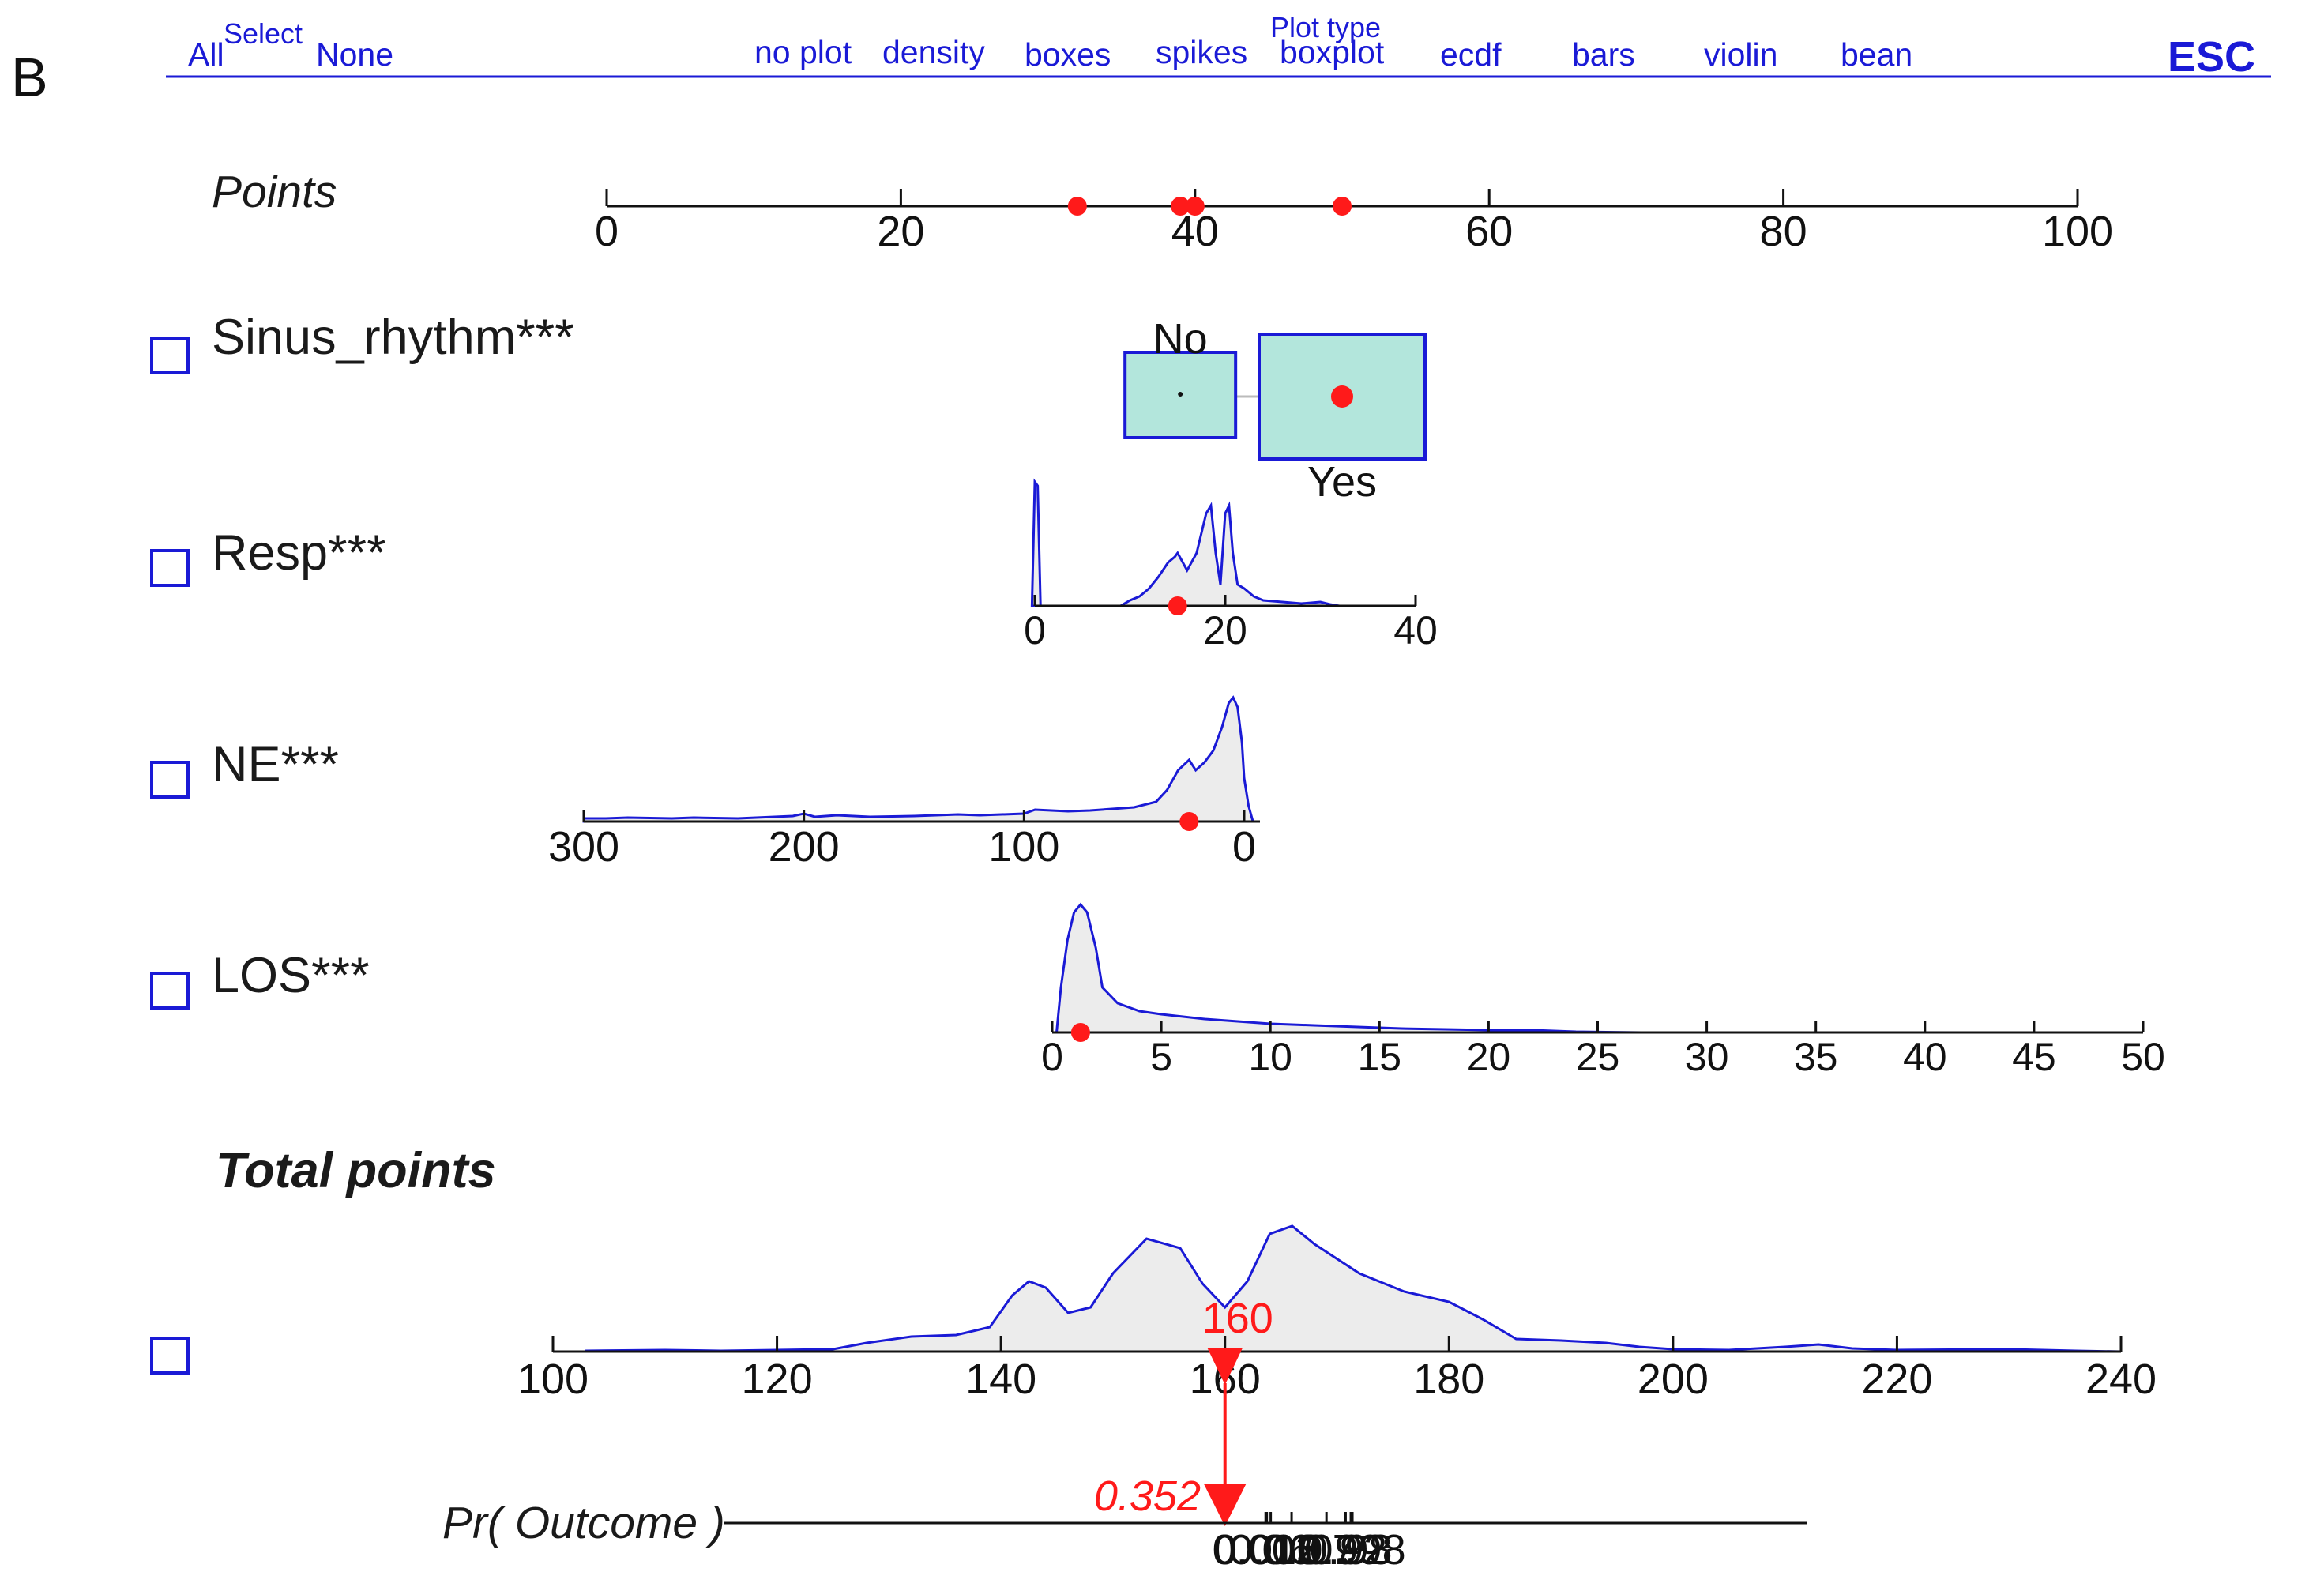 This screenshot has width=2324, height=1587. I want to click on total-points-density-plot: 100120140160180200220240160, so click(1337, 1375).